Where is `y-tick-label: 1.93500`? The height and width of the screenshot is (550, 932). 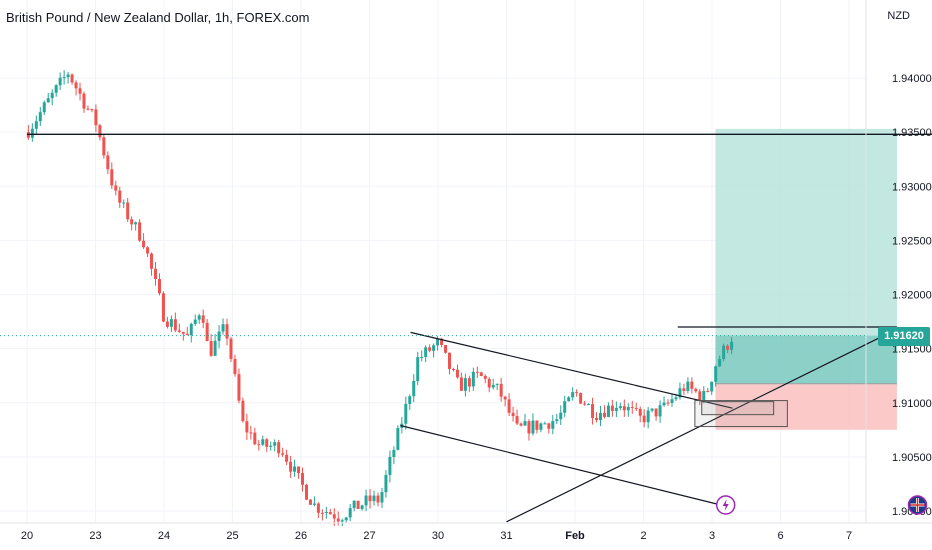
y-tick-label: 1.93500 is located at coordinates (912, 133).